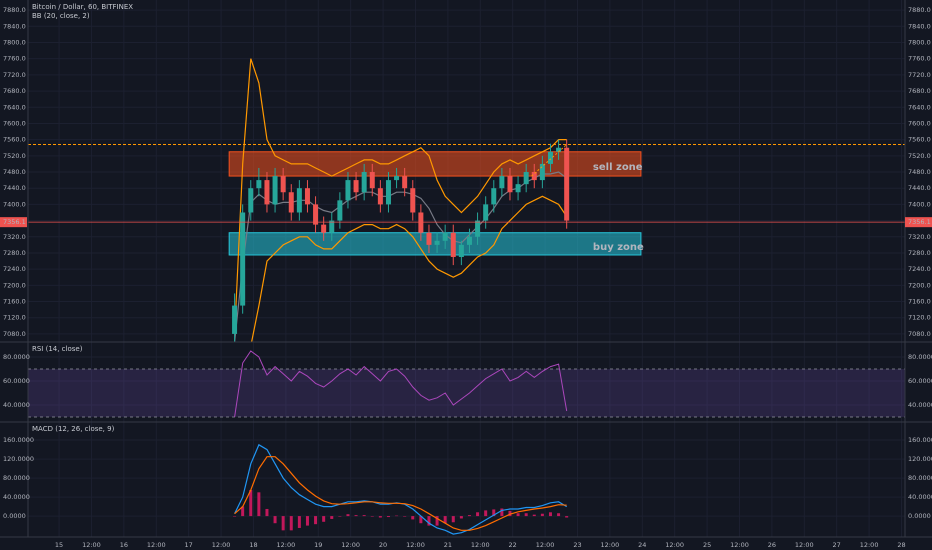 This screenshot has width=932, height=550. Describe the element at coordinates (18, 440) in the screenshot. I see `y-tick-label: 160.0000` at that location.